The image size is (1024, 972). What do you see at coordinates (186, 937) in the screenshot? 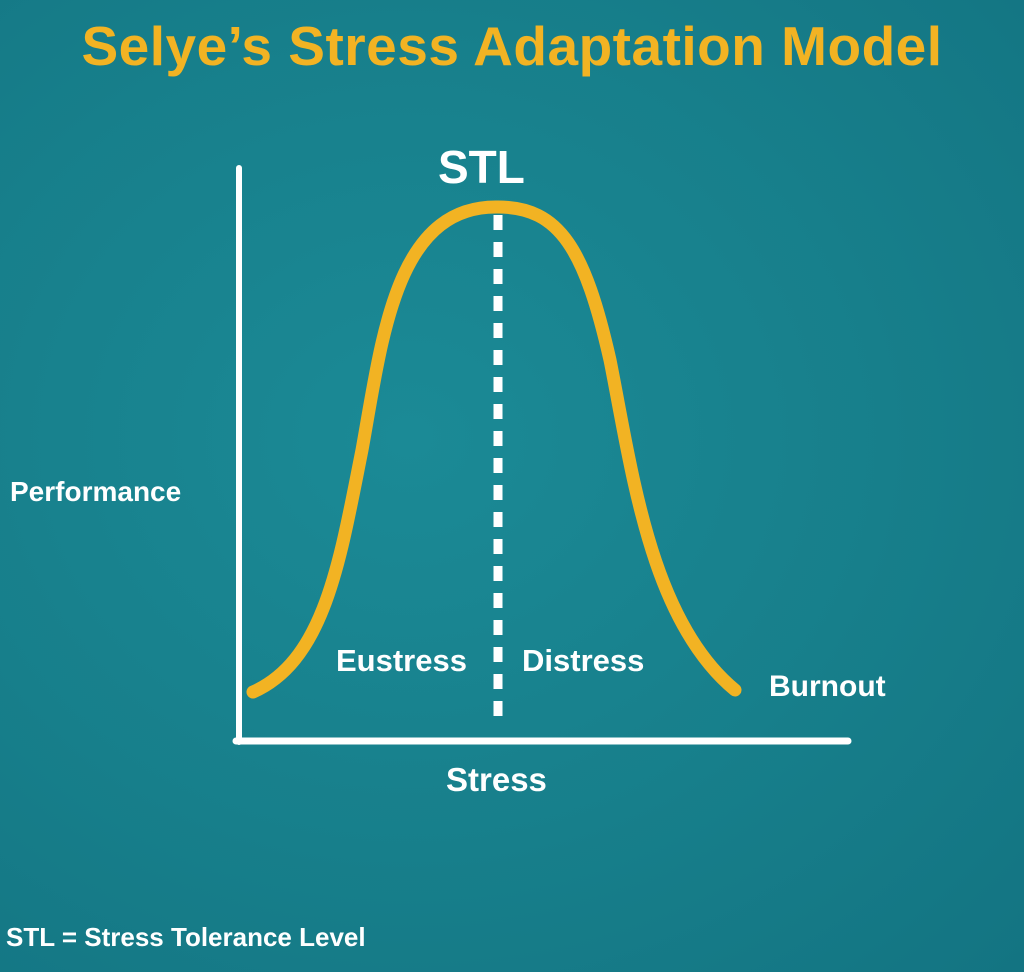
I see `footnote: STL = Stress Tolerance Level` at bounding box center [186, 937].